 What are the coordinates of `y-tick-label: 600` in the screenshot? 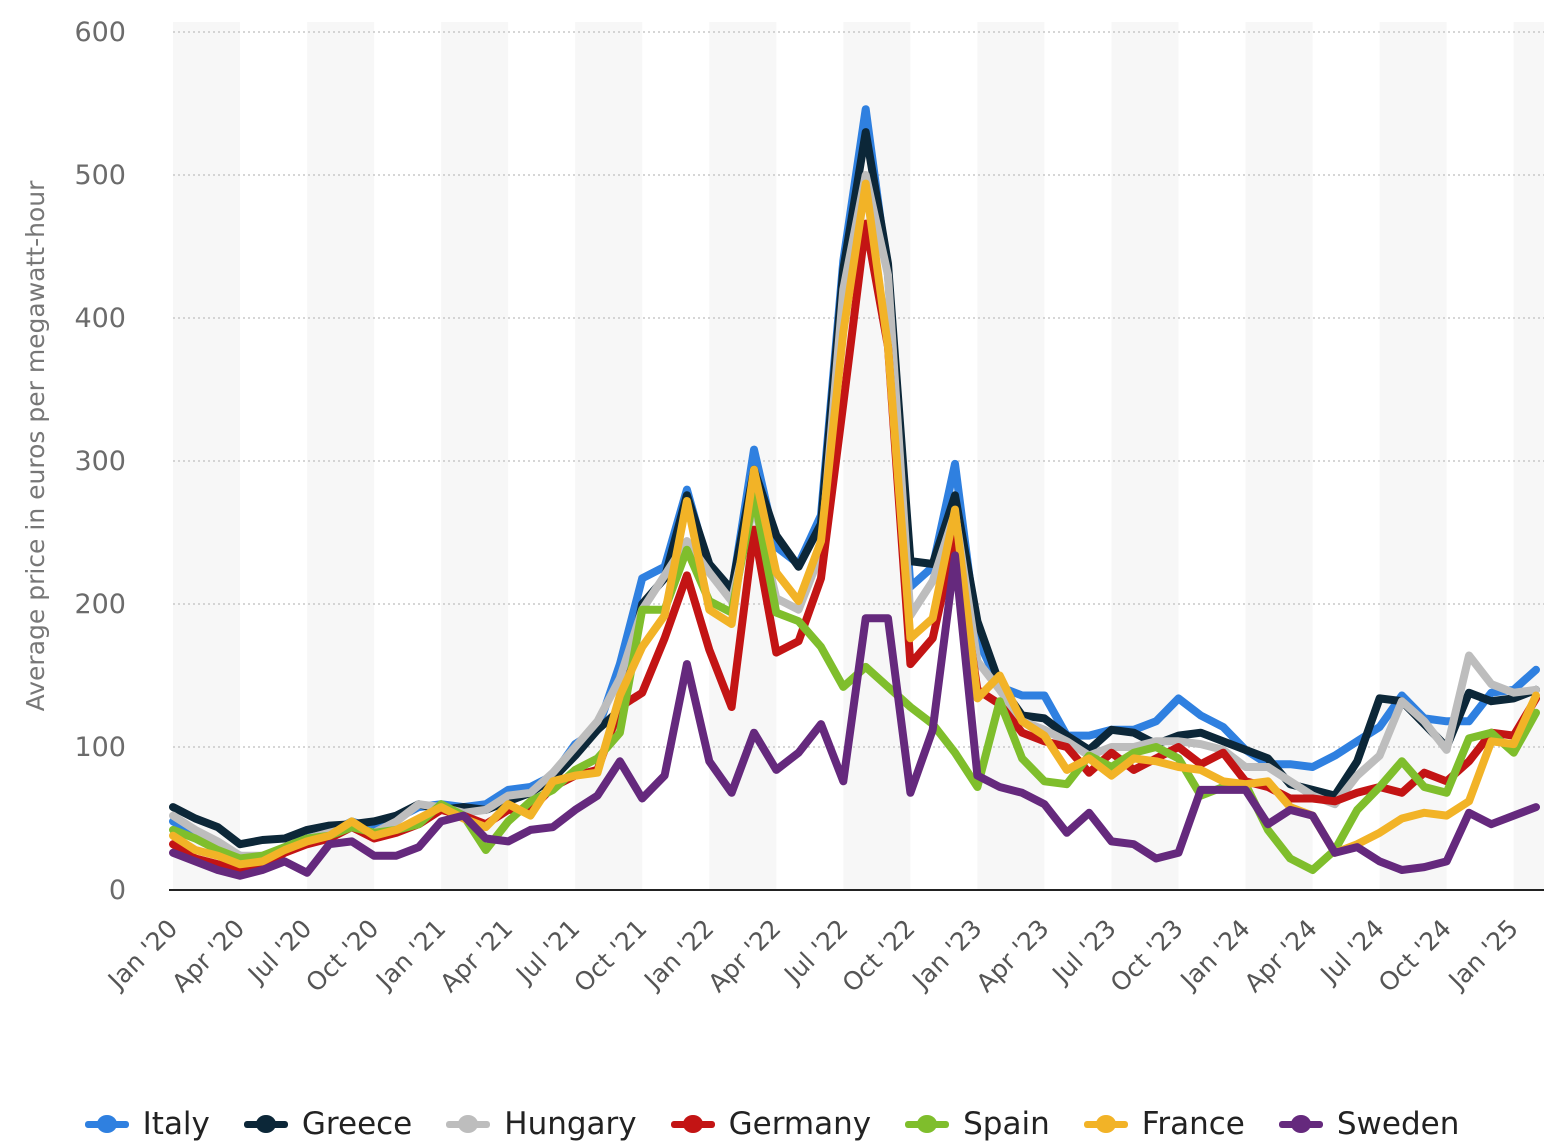 It's located at (100, 32).